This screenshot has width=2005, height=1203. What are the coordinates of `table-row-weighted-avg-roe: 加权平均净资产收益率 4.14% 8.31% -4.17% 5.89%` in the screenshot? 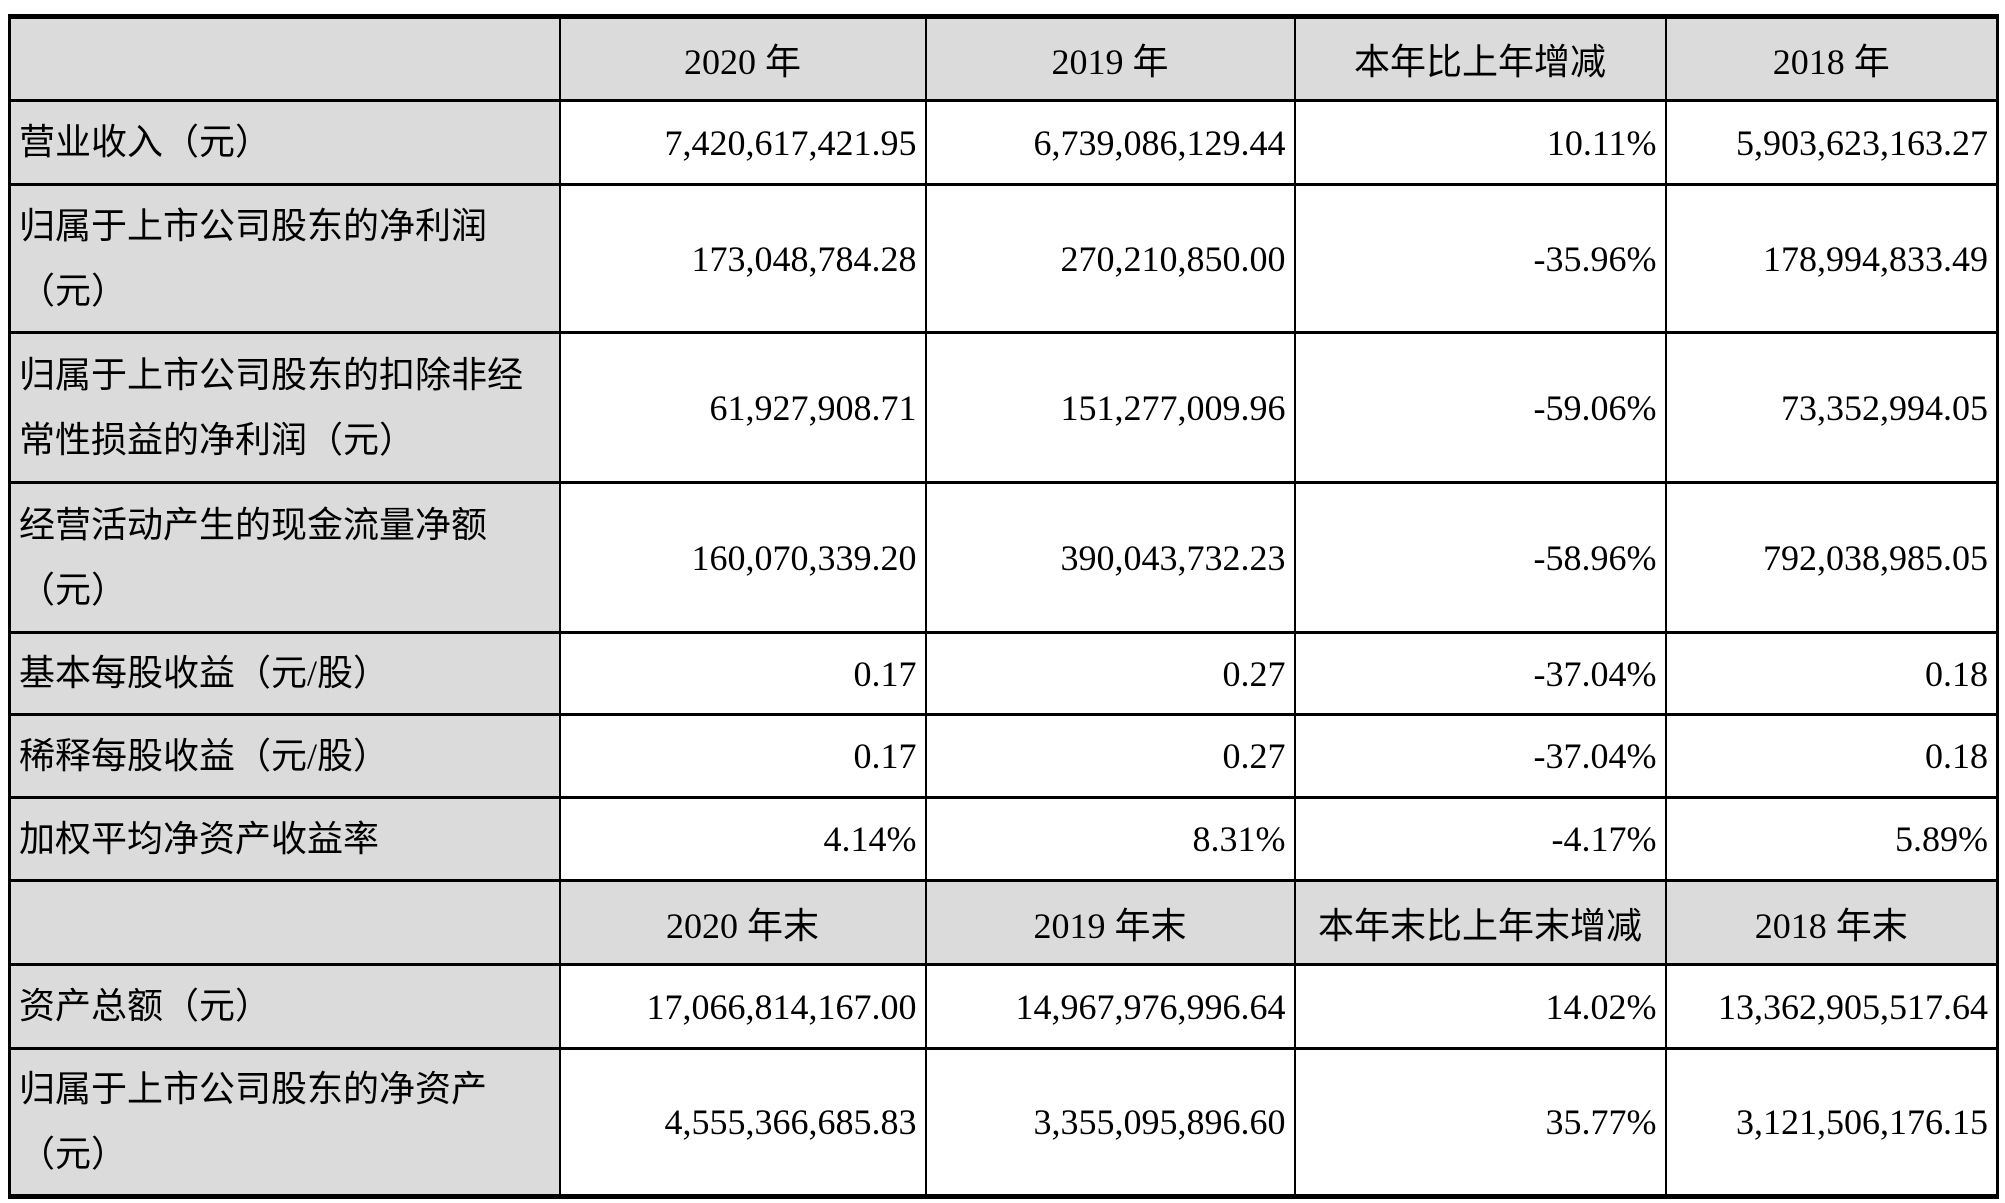 It's located at (1003, 839).